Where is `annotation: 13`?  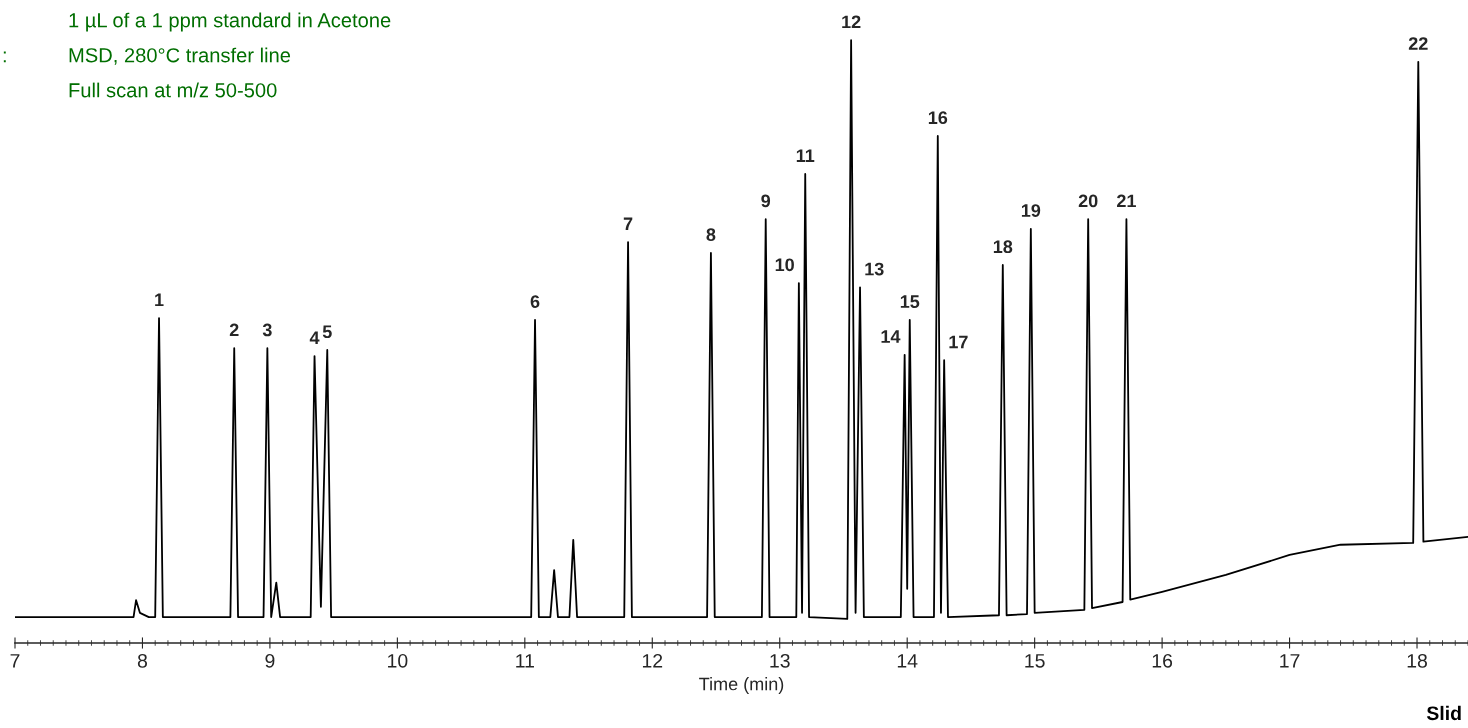
annotation: 13 is located at coordinates (874, 269).